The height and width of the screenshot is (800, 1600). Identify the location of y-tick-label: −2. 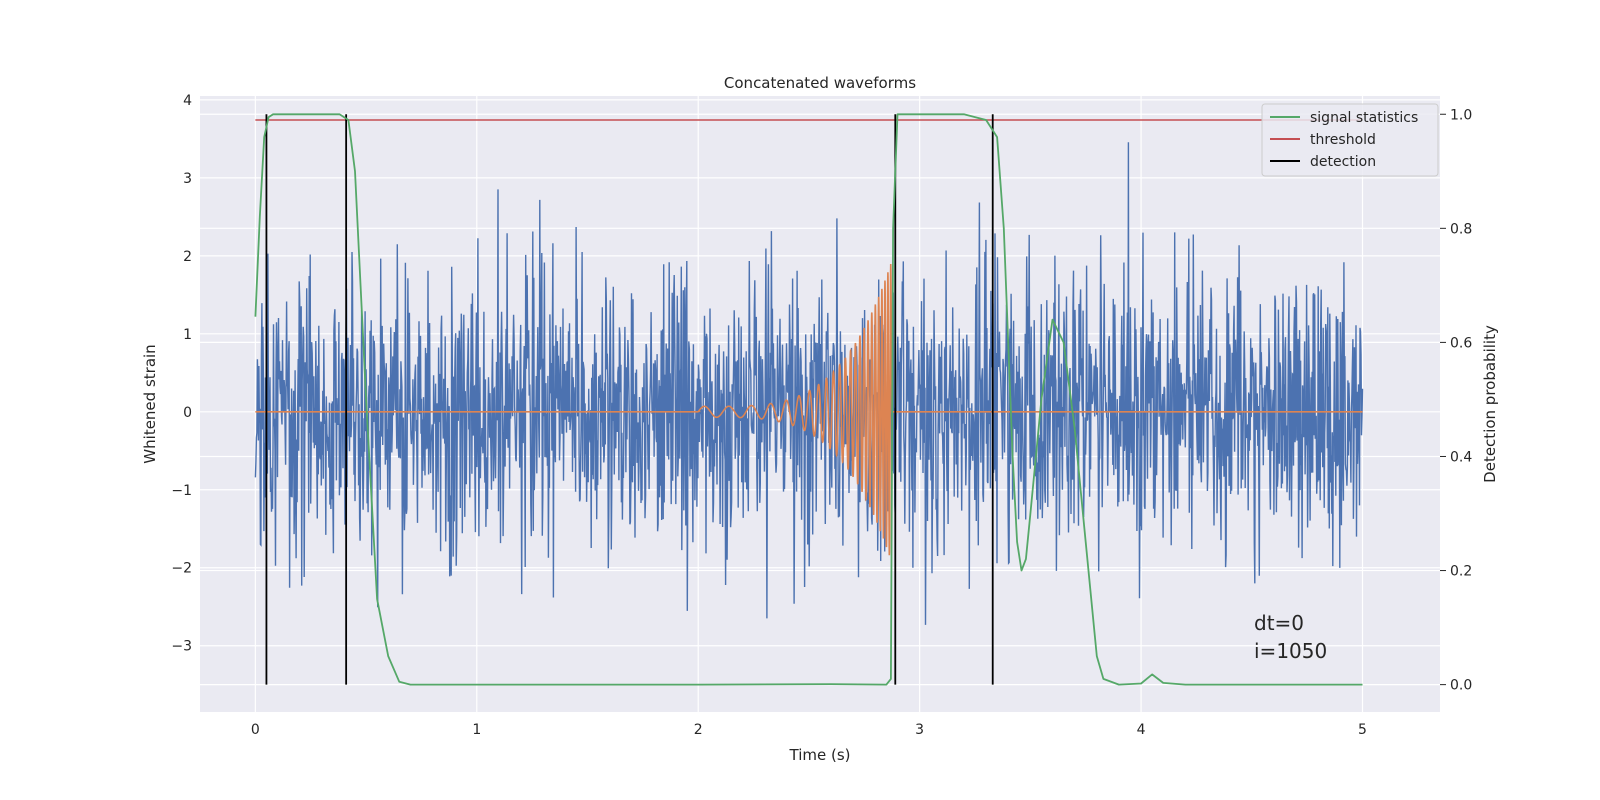
(181, 569).